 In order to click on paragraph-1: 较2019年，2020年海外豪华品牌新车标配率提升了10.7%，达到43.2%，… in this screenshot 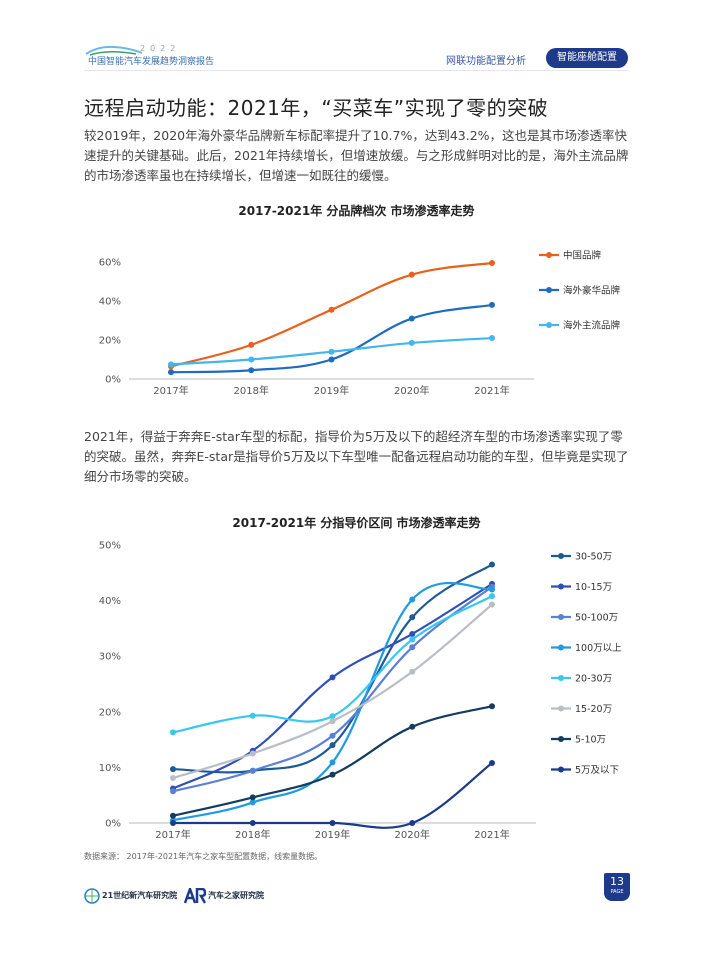, I will do `click(356, 155)`.